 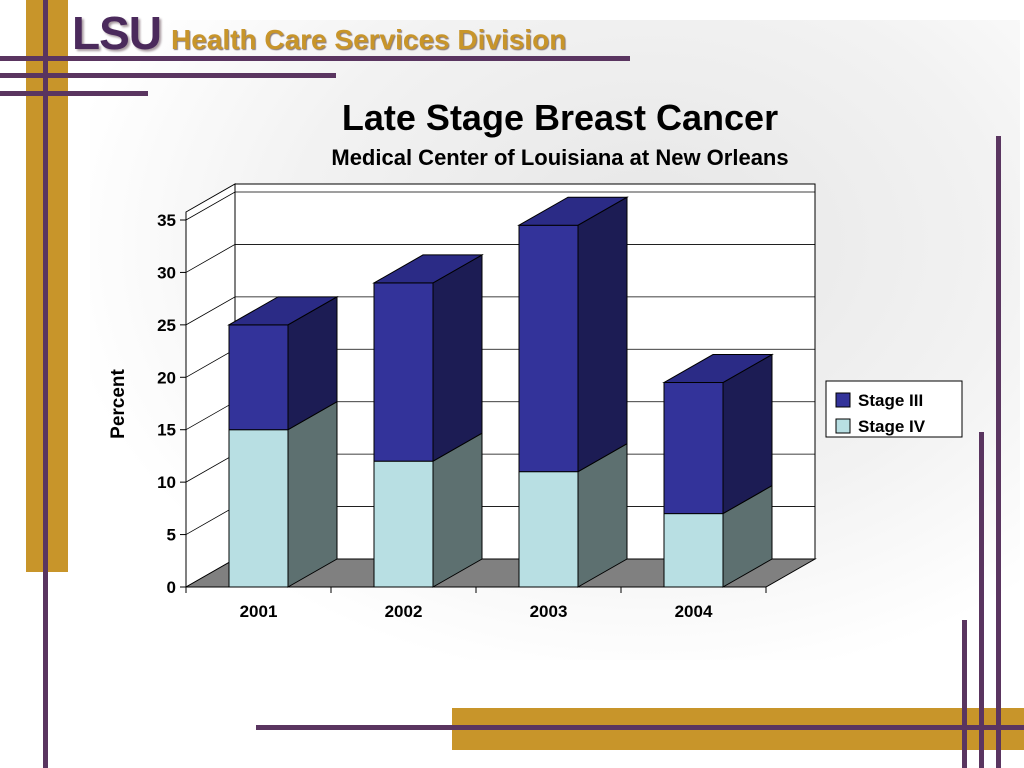 What do you see at coordinates (694, 611) in the screenshot?
I see `x-tick-label: 2004` at bounding box center [694, 611].